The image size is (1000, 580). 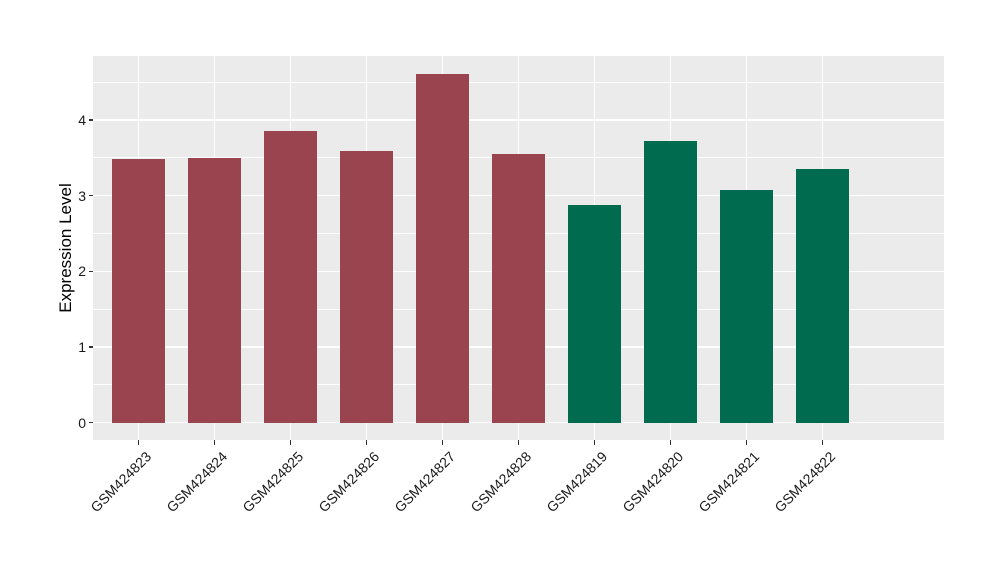 What do you see at coordinates (577, 482) in the screenshot?
I see `x-tick-label-GSM424819: GSM424819` at bounding box center [577, 482].